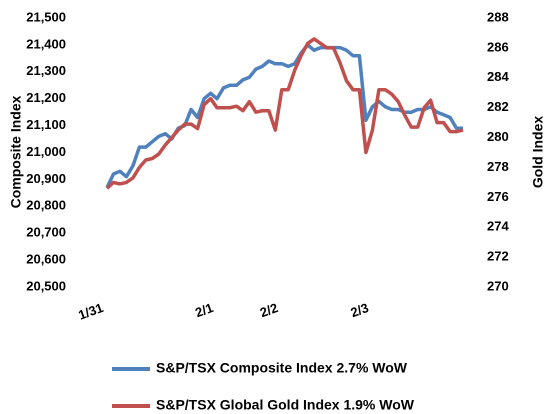  Describe the element at coordinates (498, 106) in the screenshot. I see `y2-tick-label: 282` at that location.